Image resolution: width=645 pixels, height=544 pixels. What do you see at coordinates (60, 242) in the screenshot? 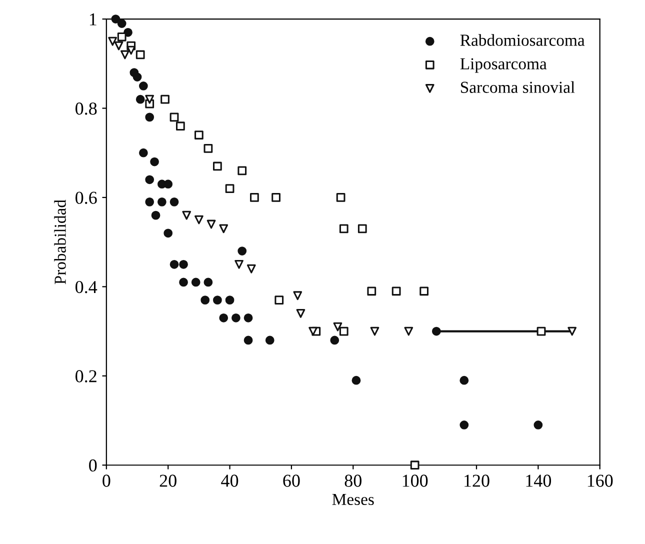
I see `y-axis-title: Probabilidad` at bounding box center [60, 242].